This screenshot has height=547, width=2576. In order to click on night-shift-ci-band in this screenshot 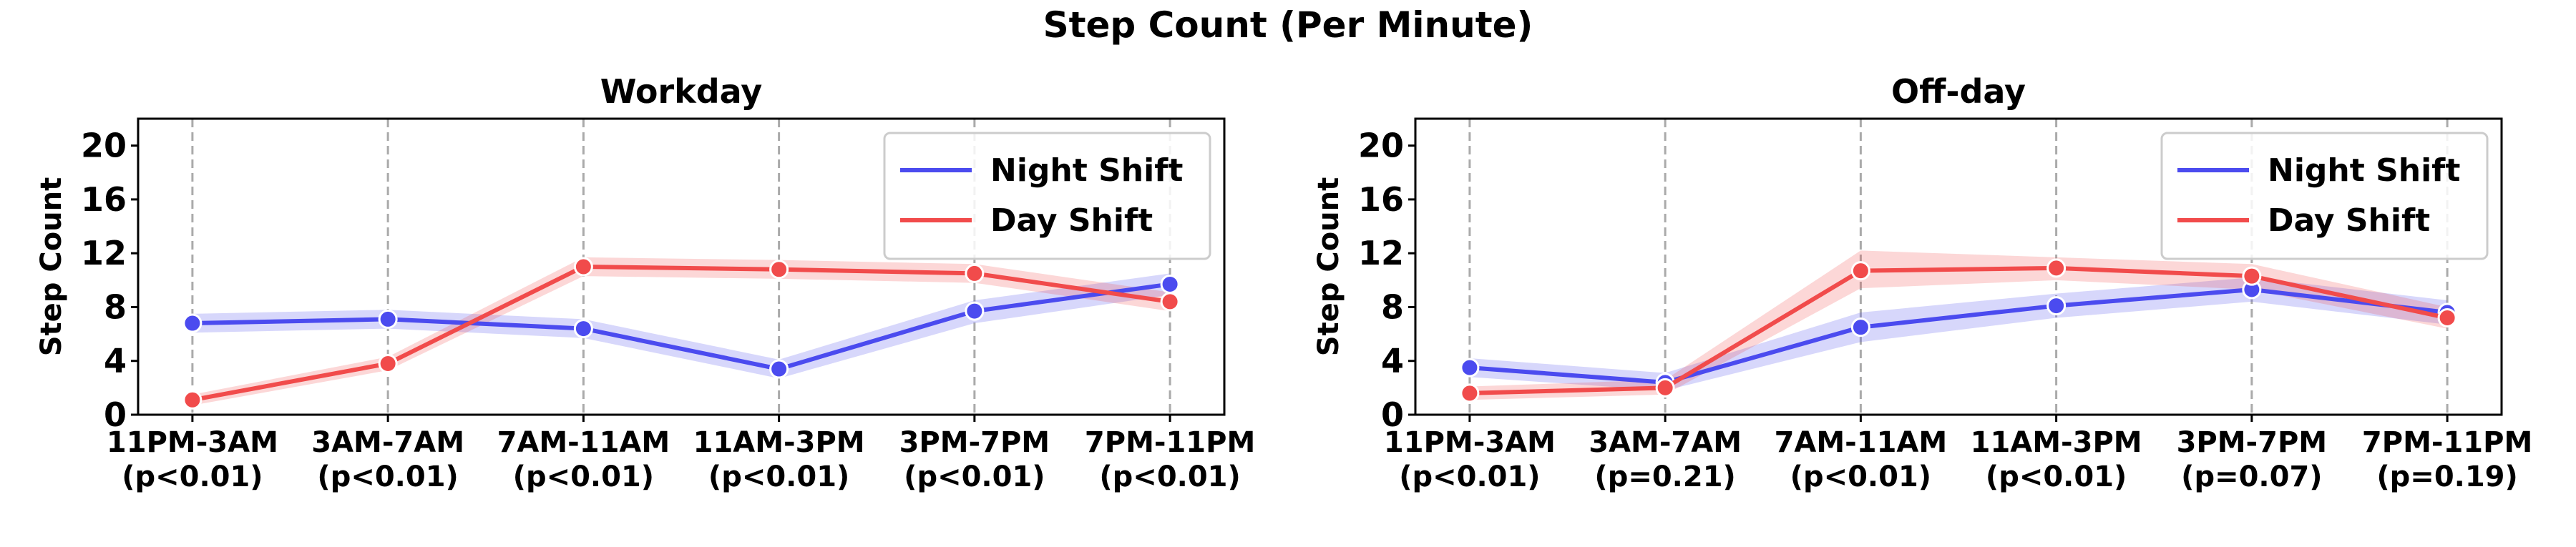, I will do `click(1958, 334)`.